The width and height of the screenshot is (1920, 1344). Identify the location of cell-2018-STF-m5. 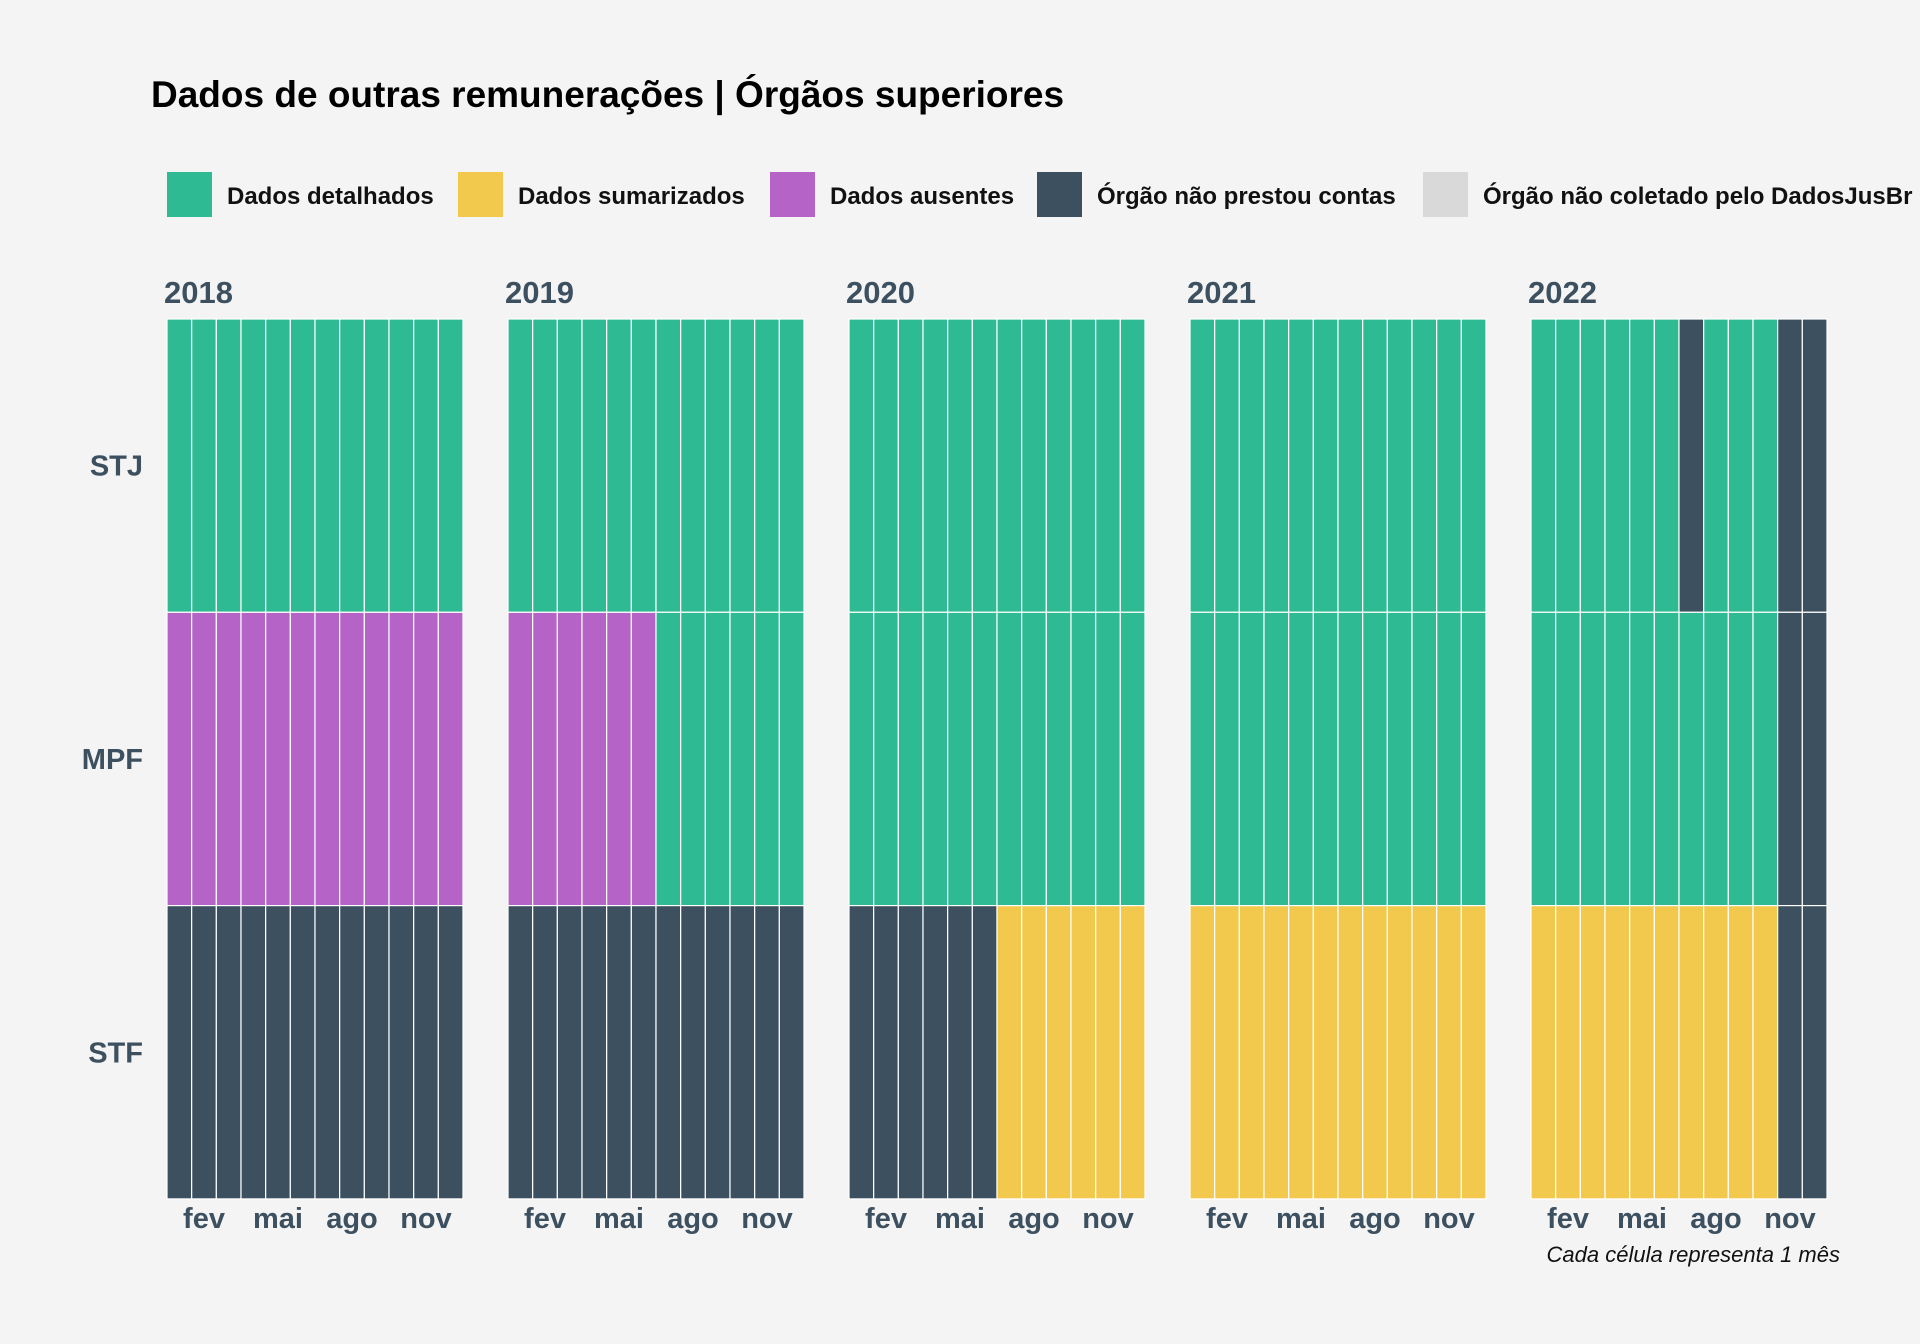
(278, 1052).